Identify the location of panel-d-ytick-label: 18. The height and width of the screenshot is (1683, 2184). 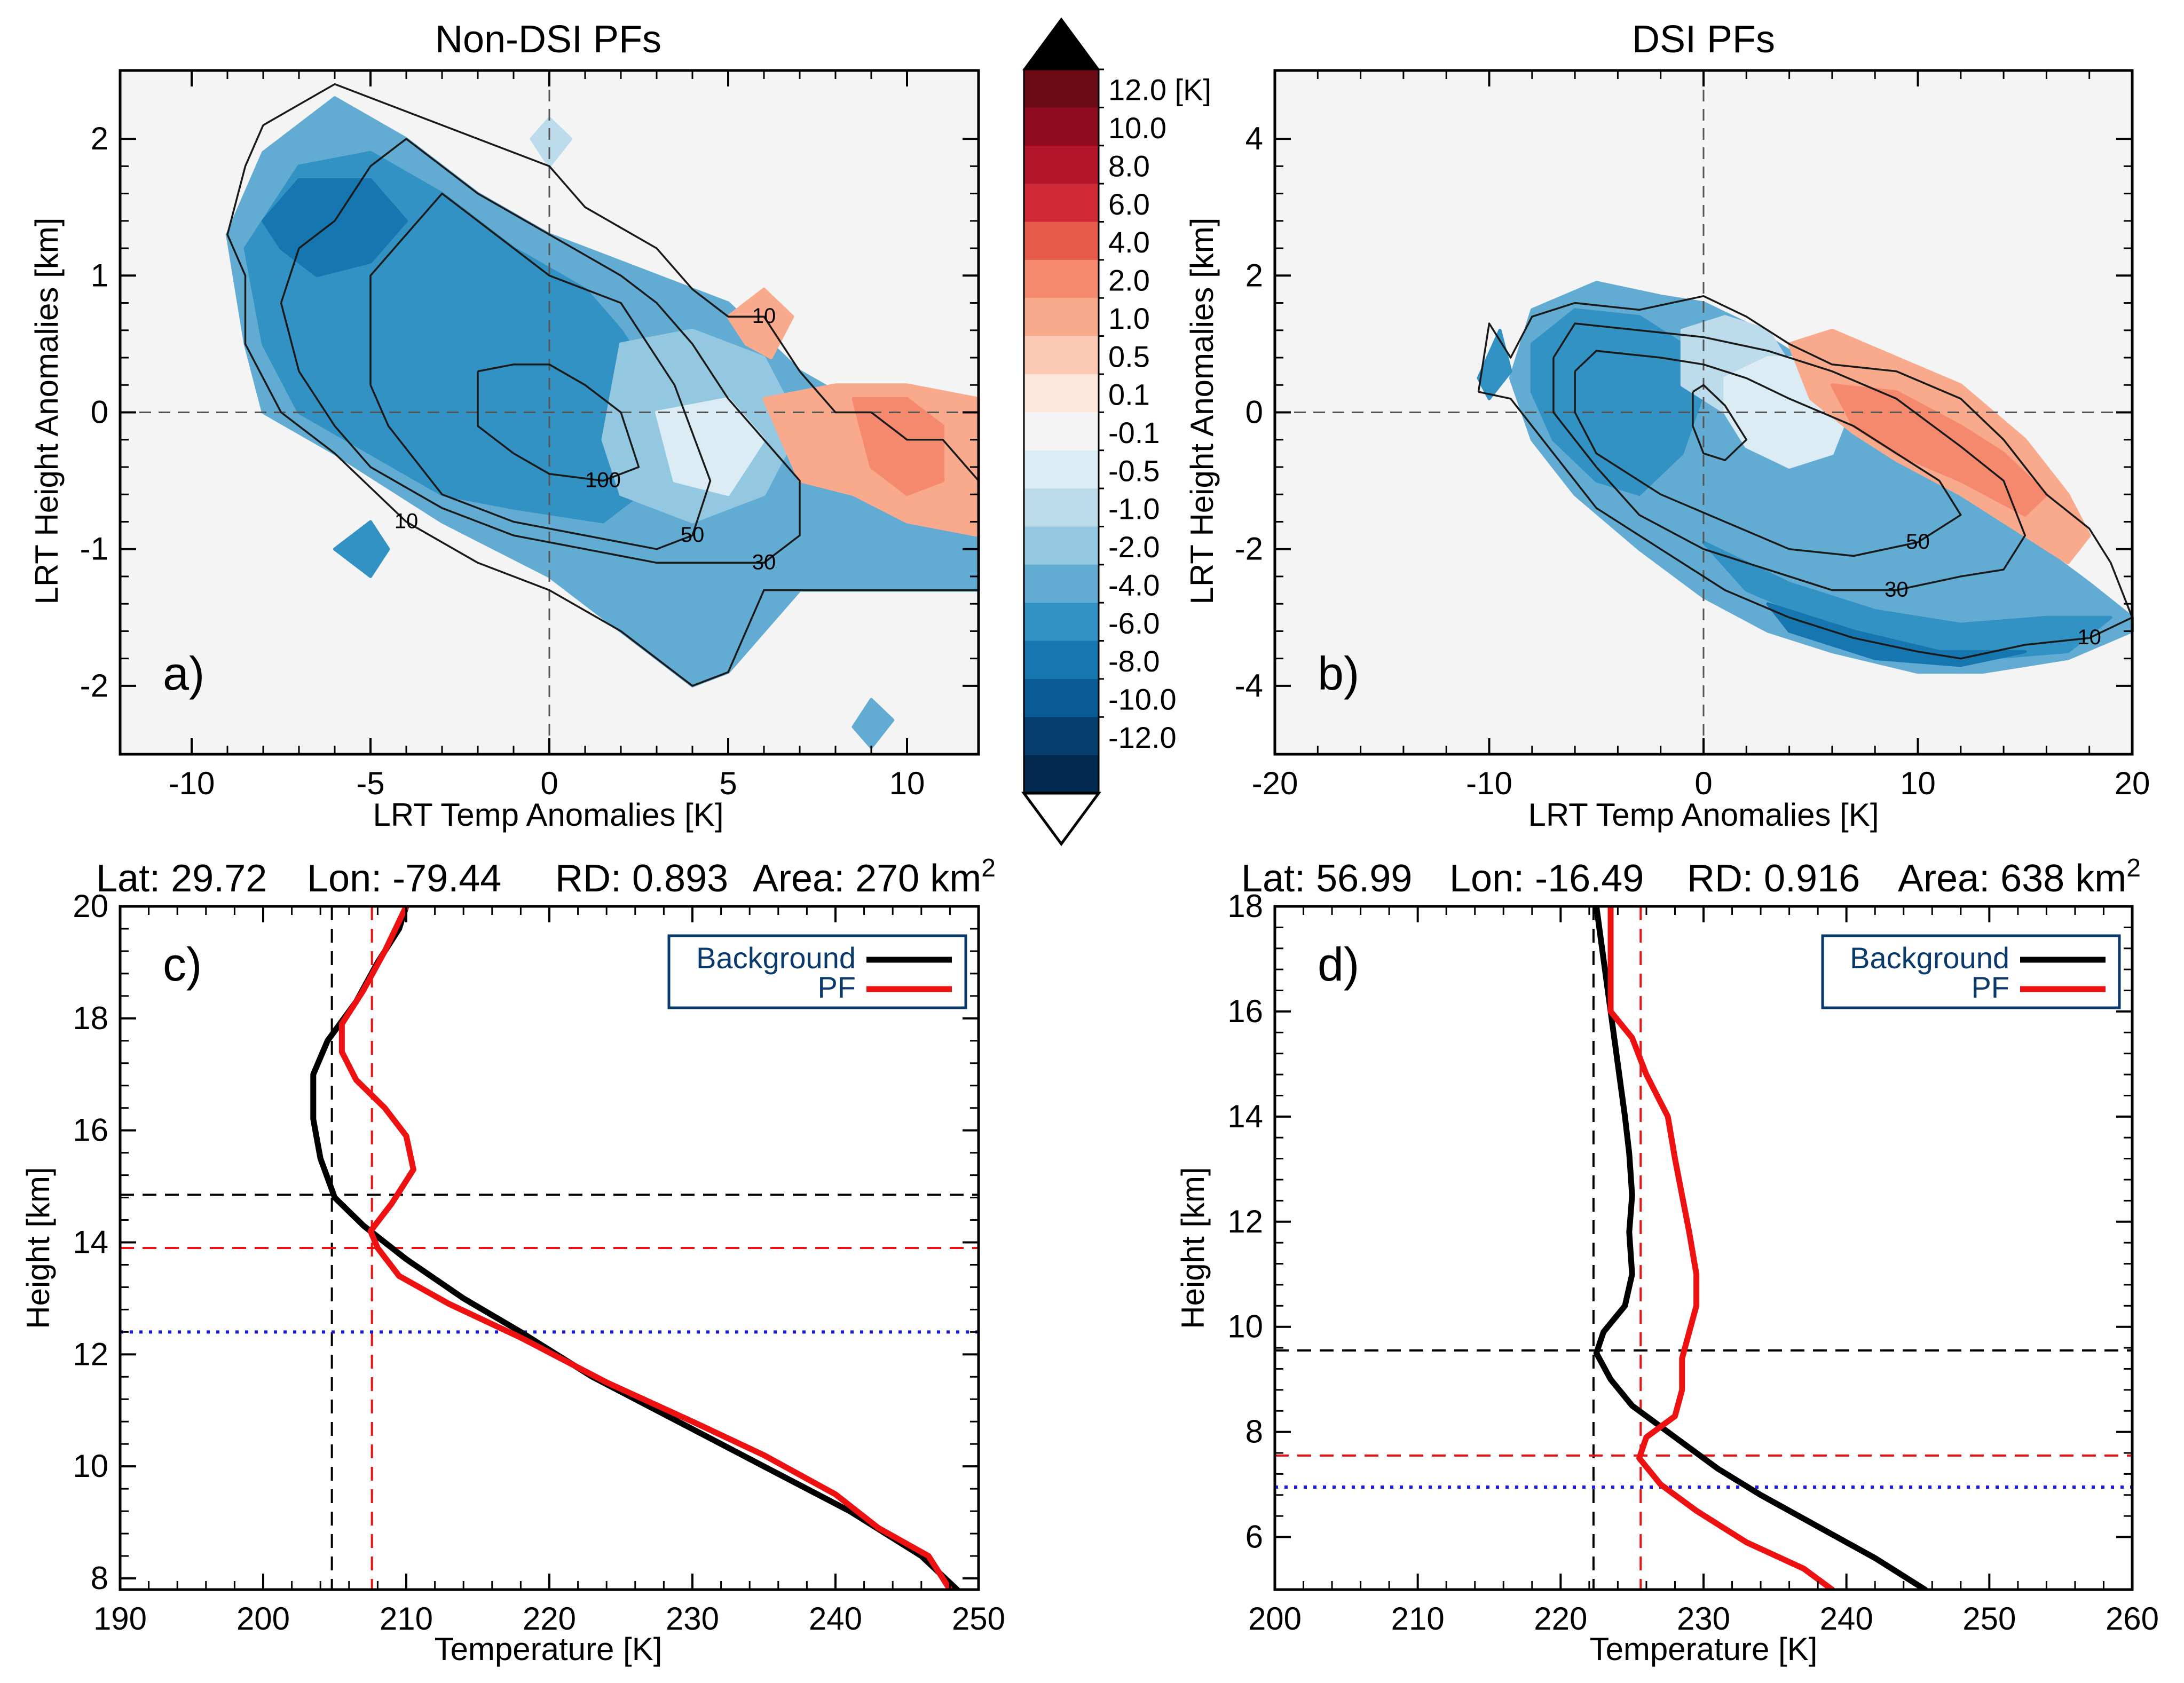
(1245, 906).